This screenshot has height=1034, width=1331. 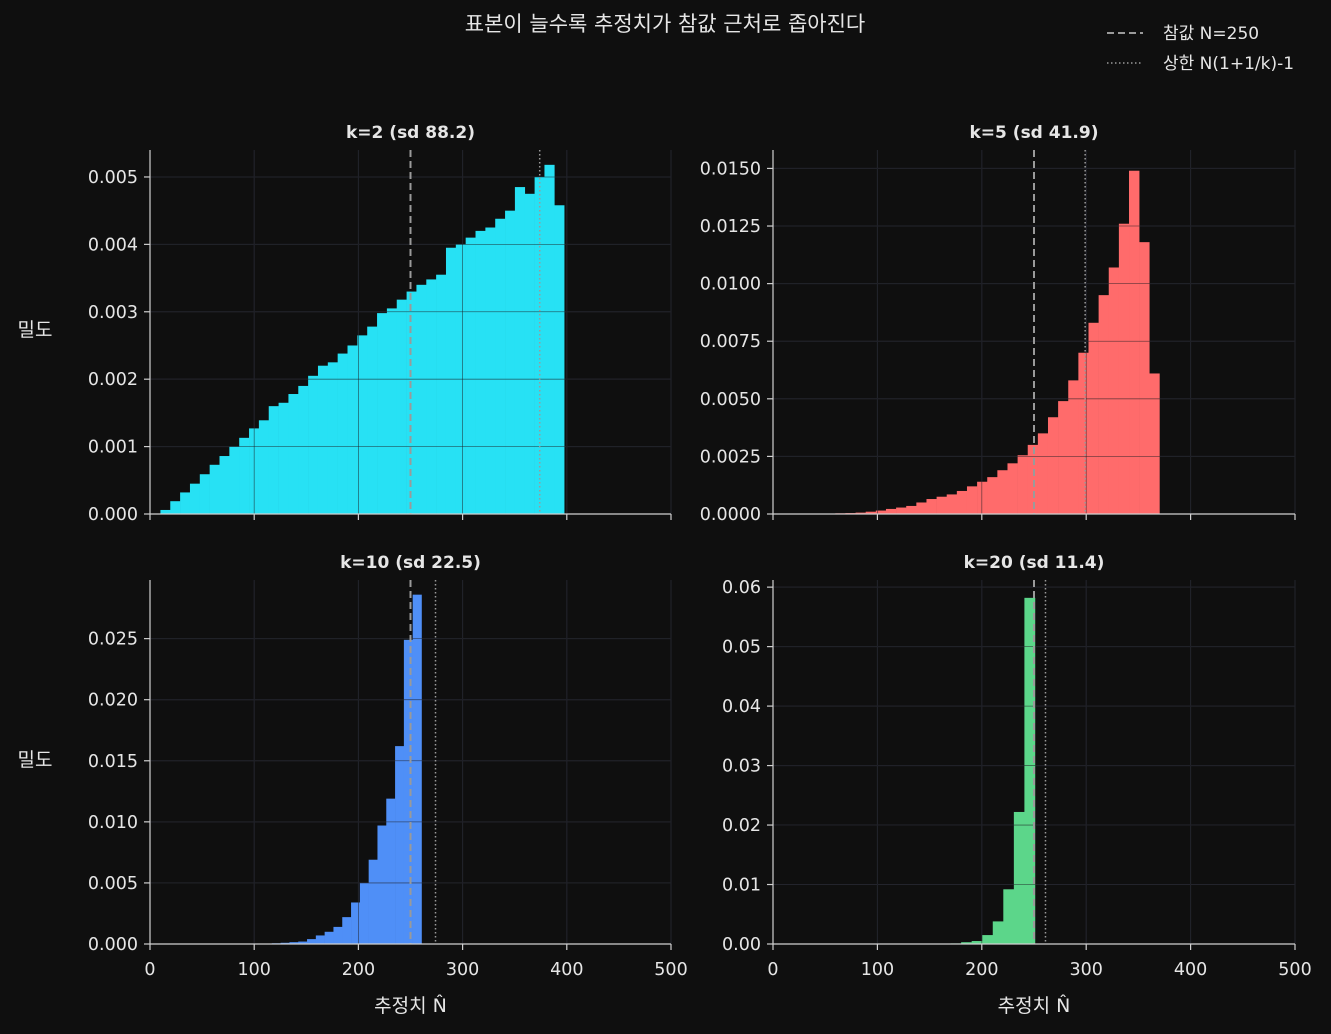 I want to click on panel-title: k=5 (sd 41.9), so click(x=1034, y=133).